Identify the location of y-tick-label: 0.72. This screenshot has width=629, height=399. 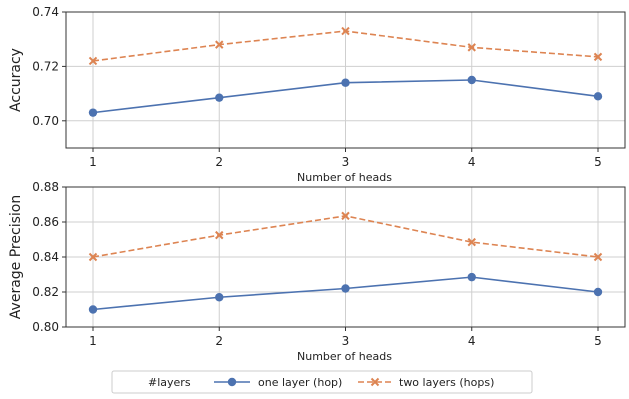
(45, 66).